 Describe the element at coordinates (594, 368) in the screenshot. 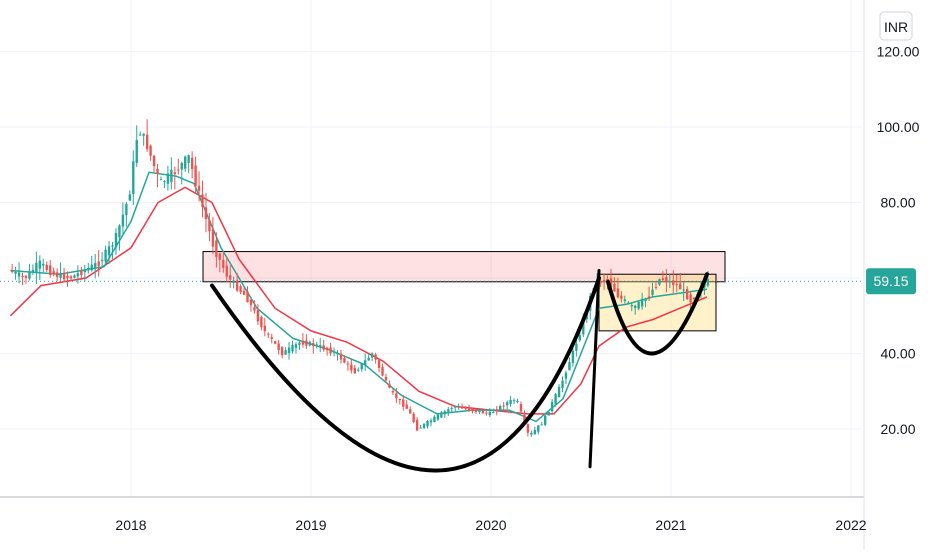

I see `pole-line` at that location.